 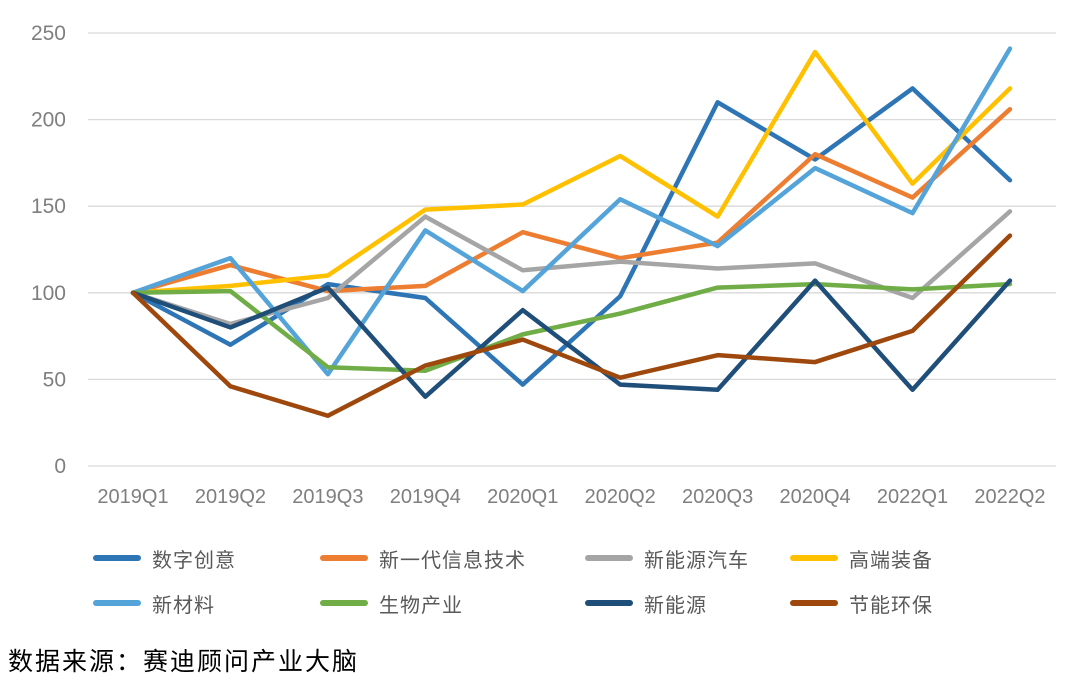 I want to click on legend-label: 新一代信息技术, so click(x=452, y=560).